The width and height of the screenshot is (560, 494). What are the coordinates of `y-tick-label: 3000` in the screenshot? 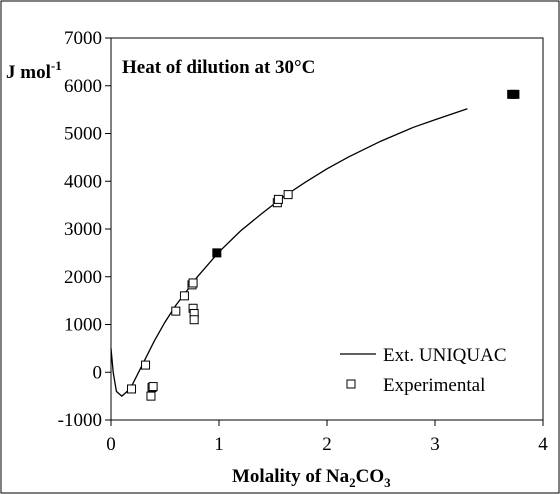 It's located at (83, 229).